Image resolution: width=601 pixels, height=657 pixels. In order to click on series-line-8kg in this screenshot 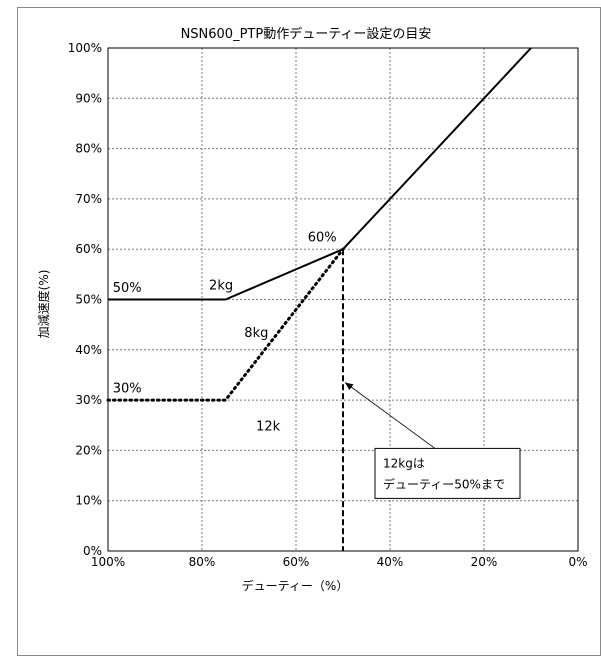, I will do `click(225, 324)`.